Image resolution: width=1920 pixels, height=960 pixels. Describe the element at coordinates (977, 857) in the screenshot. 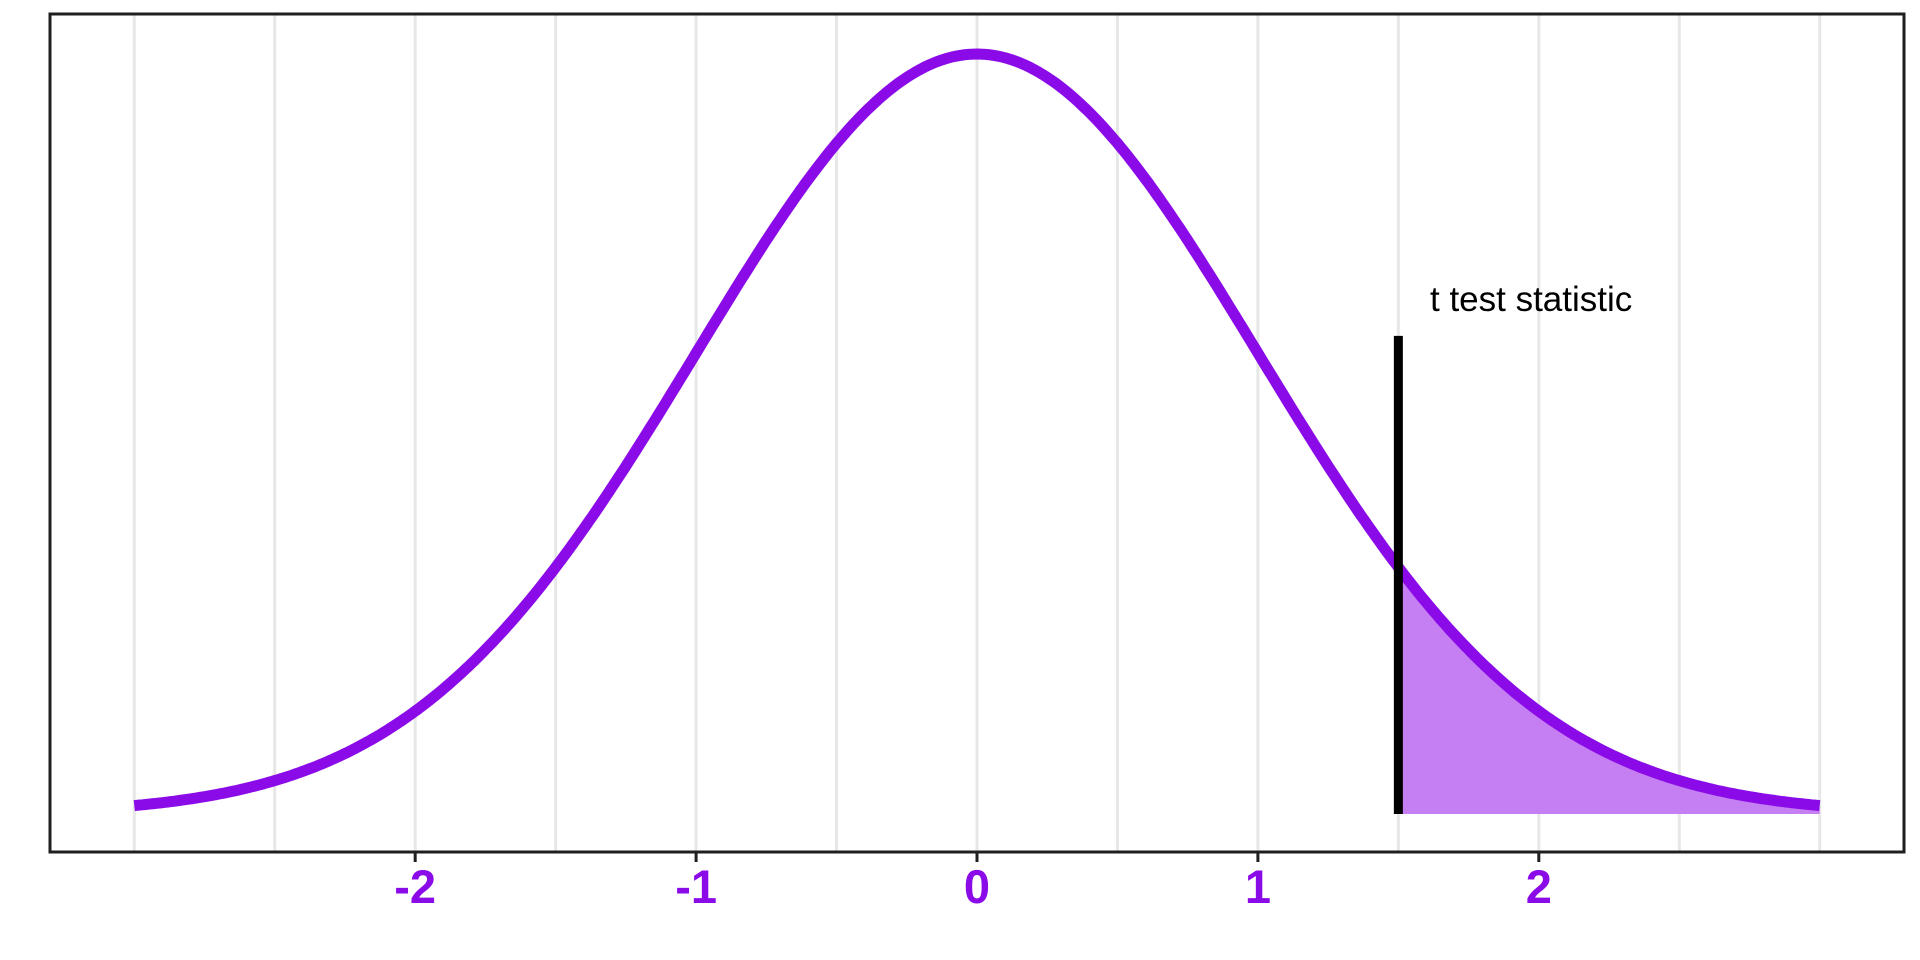

I see `x-axis-tick-group` at that location.